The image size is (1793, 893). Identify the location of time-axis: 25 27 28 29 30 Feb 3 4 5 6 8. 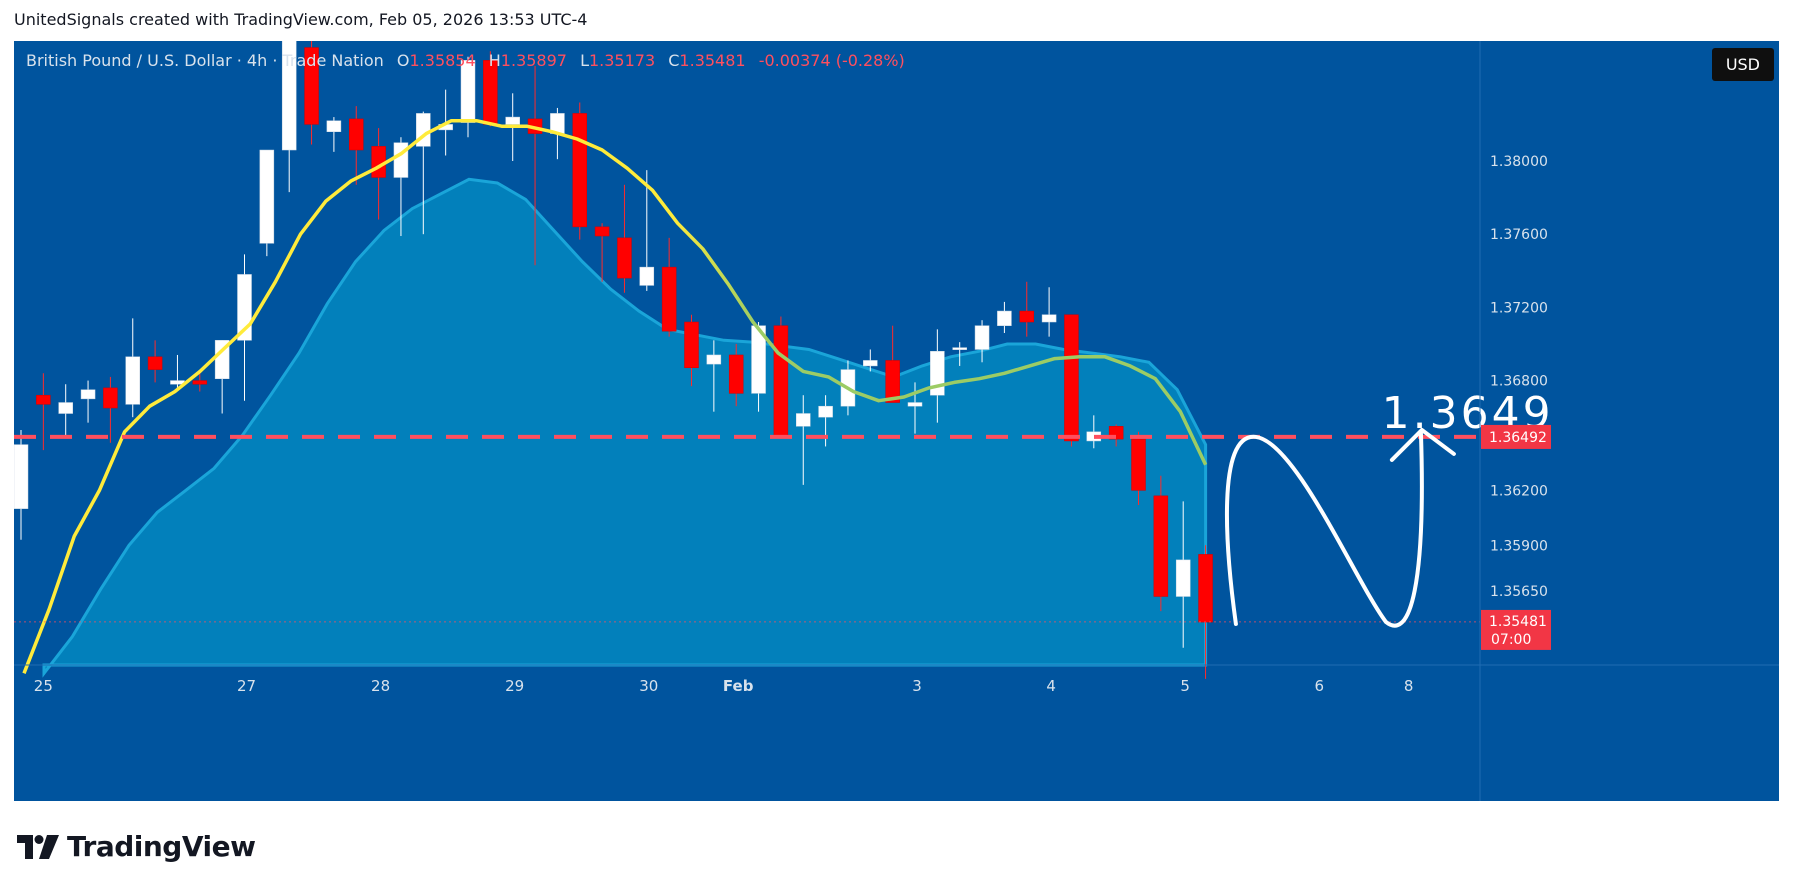
(896, 679).